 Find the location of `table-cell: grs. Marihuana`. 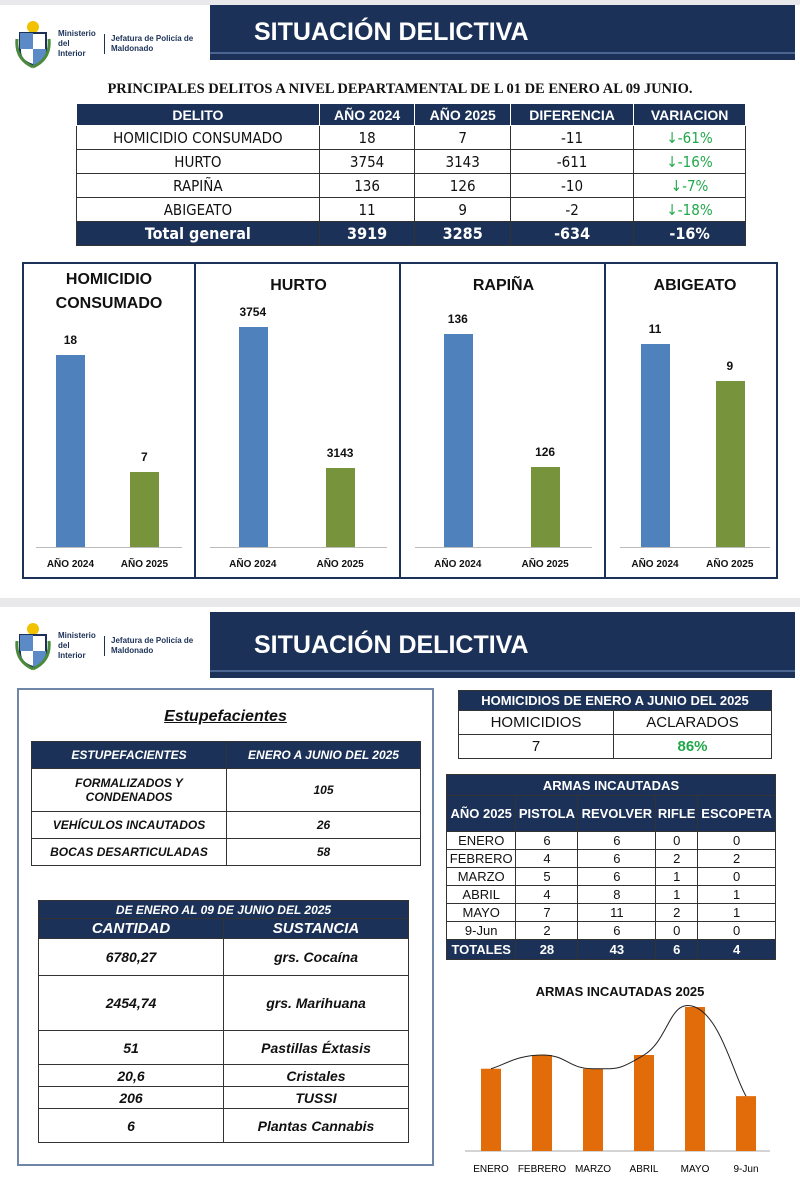

table-cell: grs. Marihuana is located at coordinates (316, 1003).